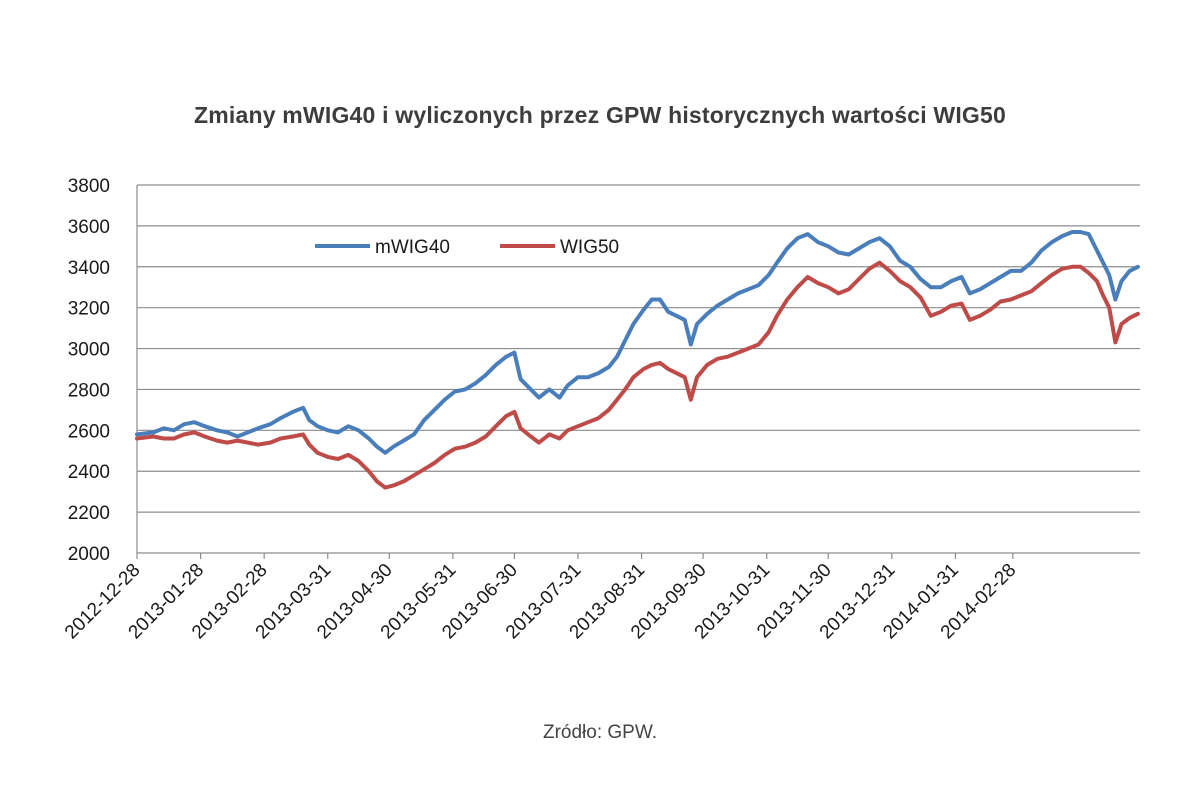 The height and width of the screenshot is (811, 1200). I want to click on source-note: Zródło: GPW., so click(600, 732).